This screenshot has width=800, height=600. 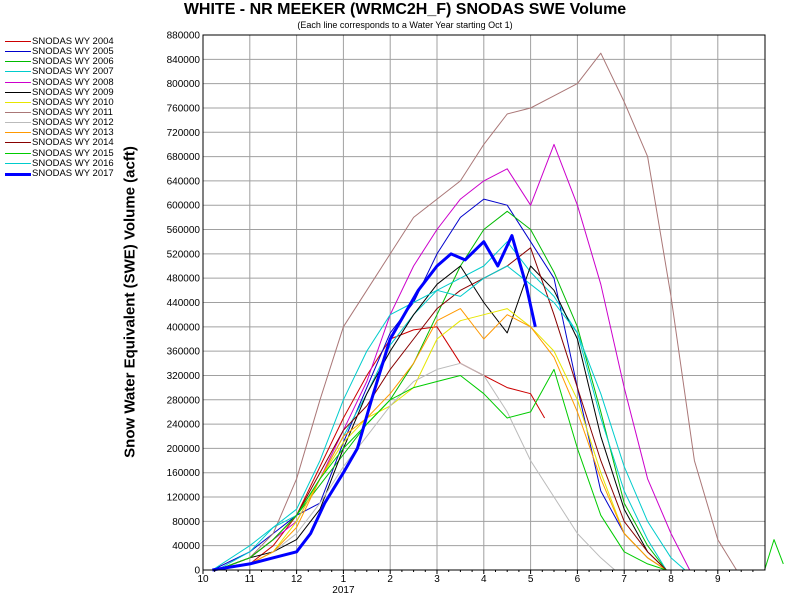 What do you see at coordinates (184, 206) in the screenshot?
I see `y-tick-label: 600000` at bounding box center [184, 206].